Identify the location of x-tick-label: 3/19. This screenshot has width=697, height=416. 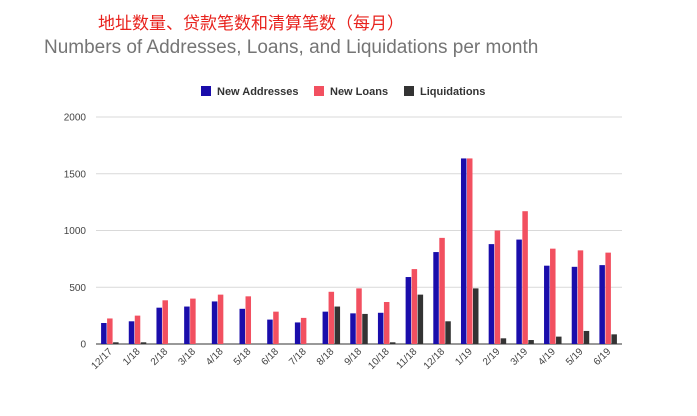
(520, 357).